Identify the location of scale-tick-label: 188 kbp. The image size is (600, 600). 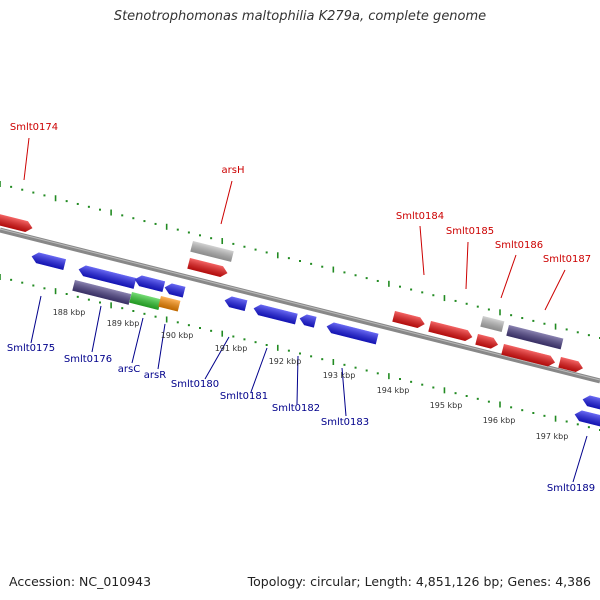
(69, 312).